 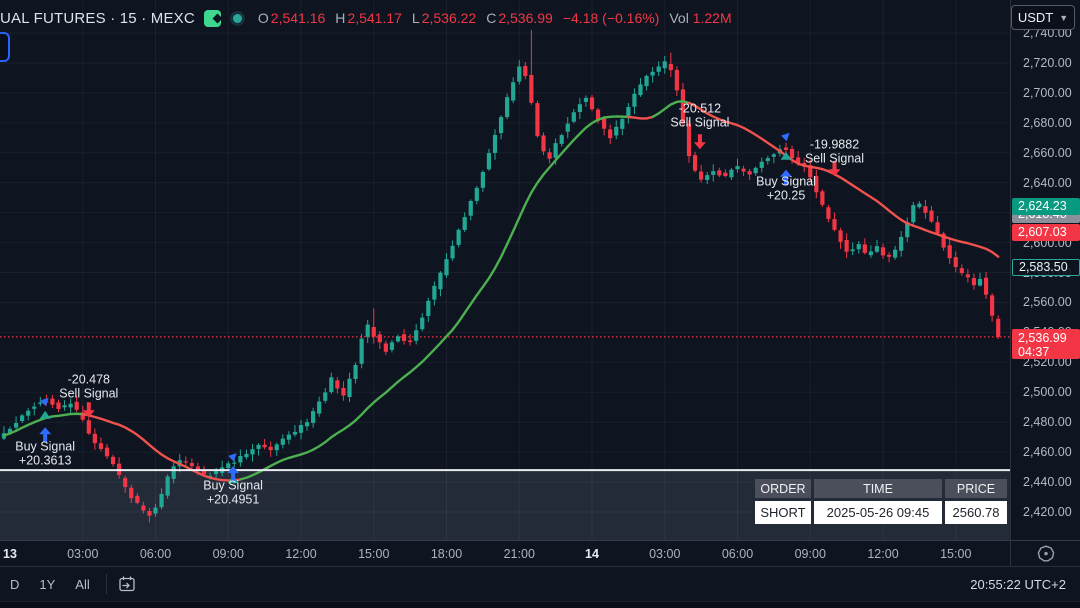 I want to click on sell-arrow-icon, so click(x=834, y=169).